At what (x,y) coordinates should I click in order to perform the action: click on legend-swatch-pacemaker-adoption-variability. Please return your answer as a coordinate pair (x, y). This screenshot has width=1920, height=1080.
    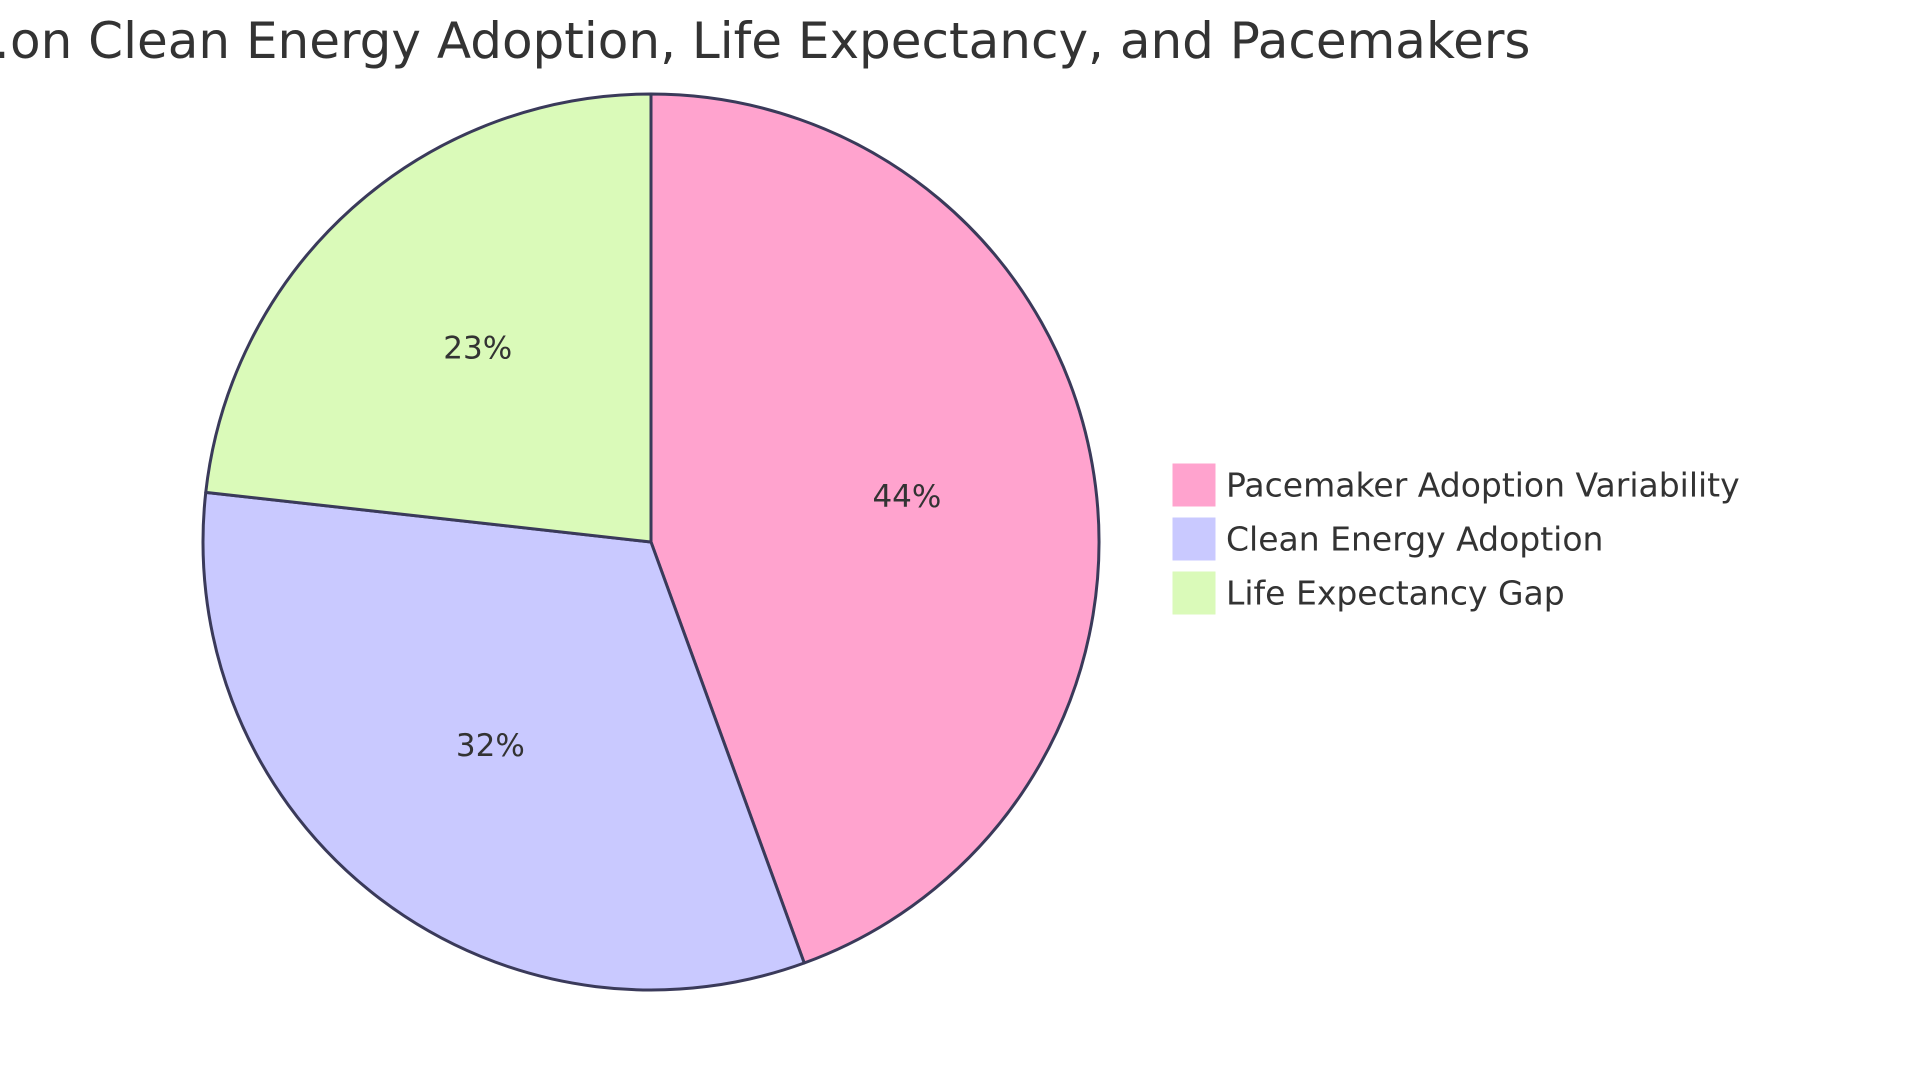
    Looking at the image, I should click on (1194, 485).